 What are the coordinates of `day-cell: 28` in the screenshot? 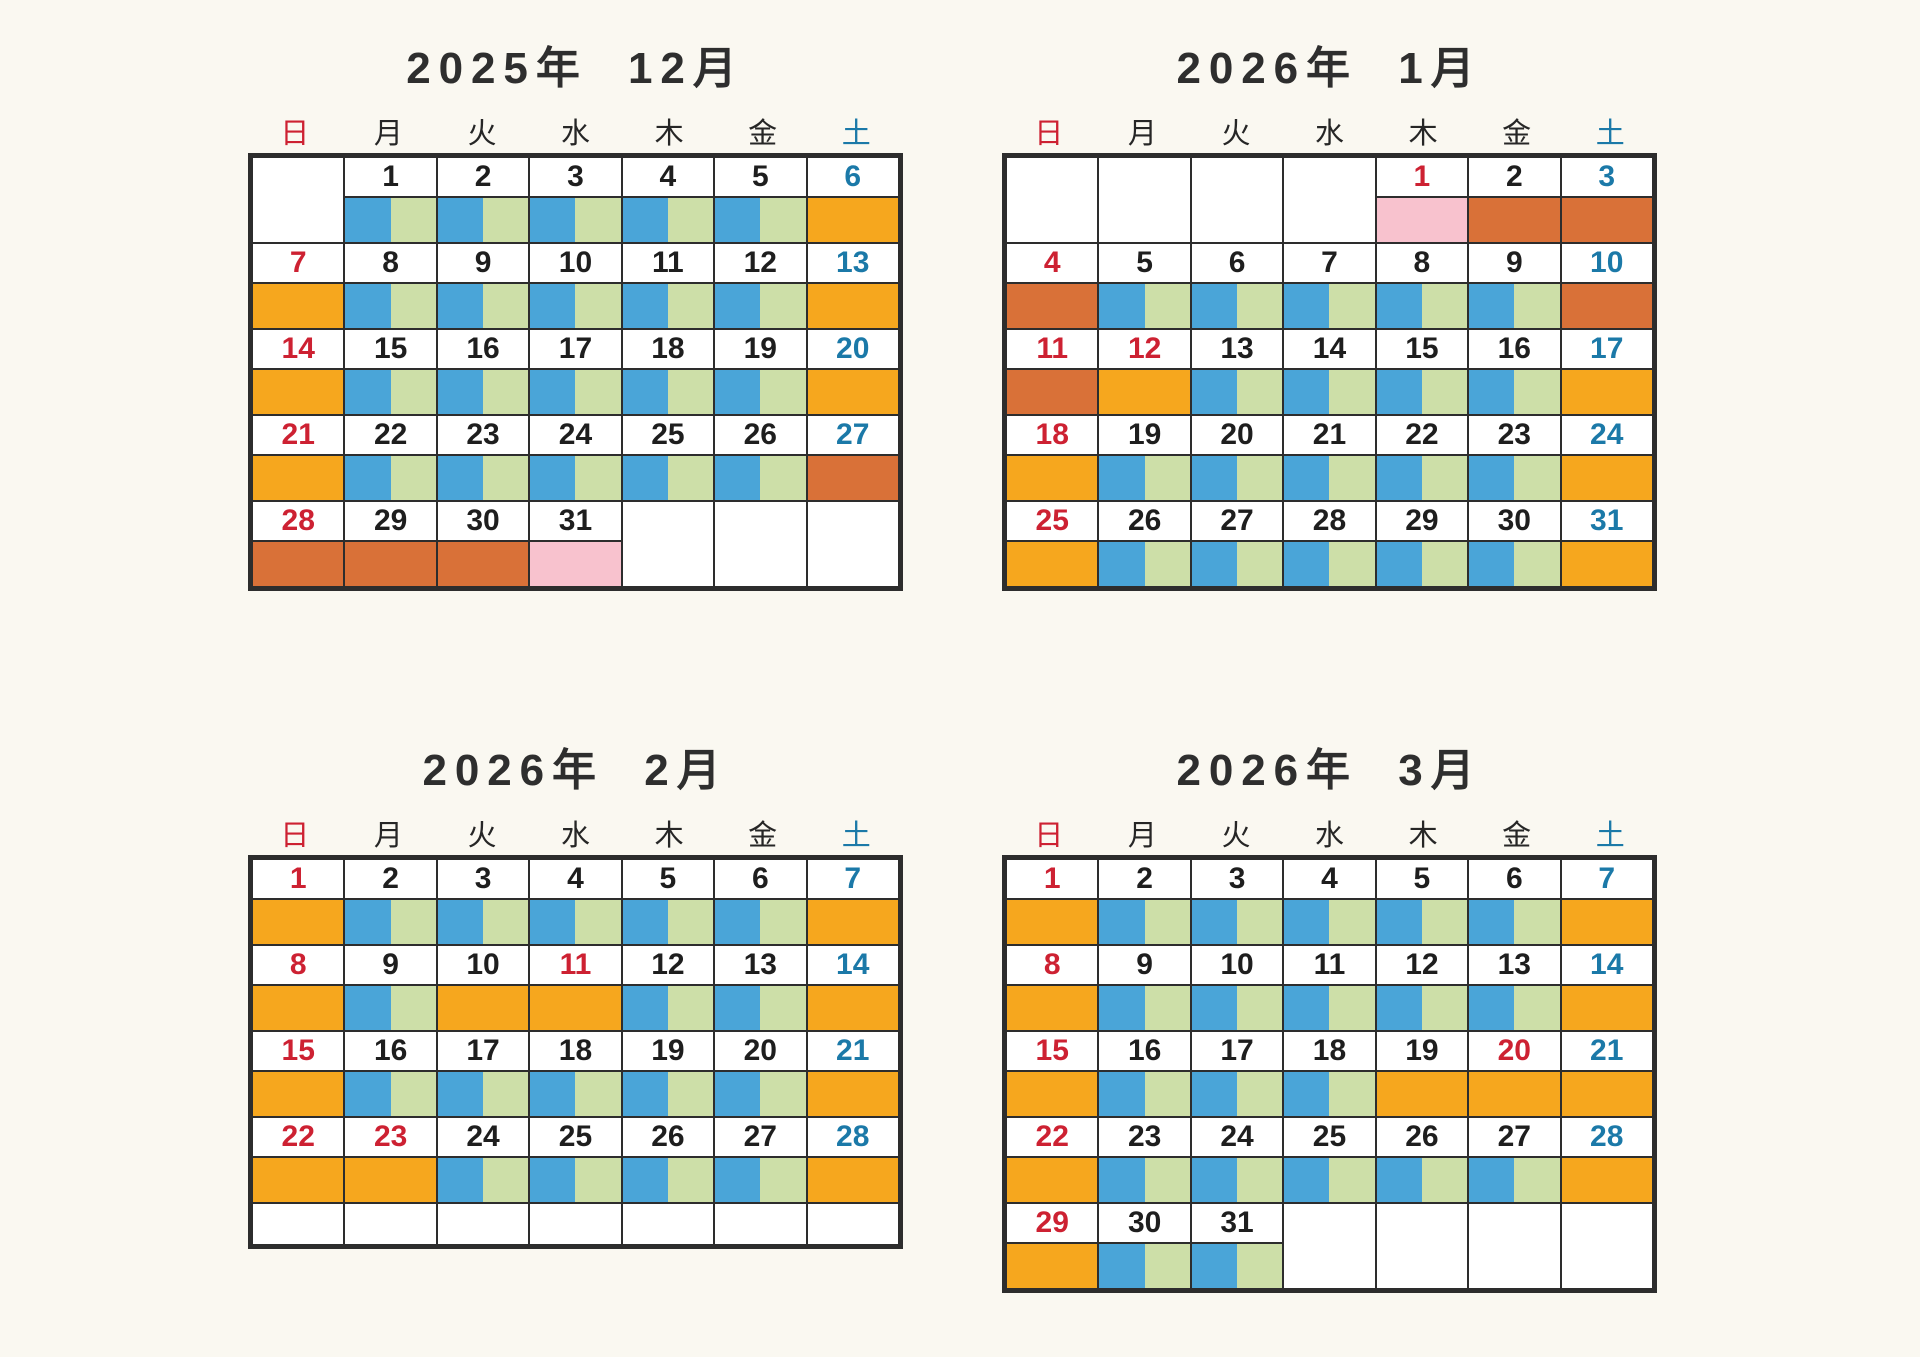 It's located at (1328, 544).